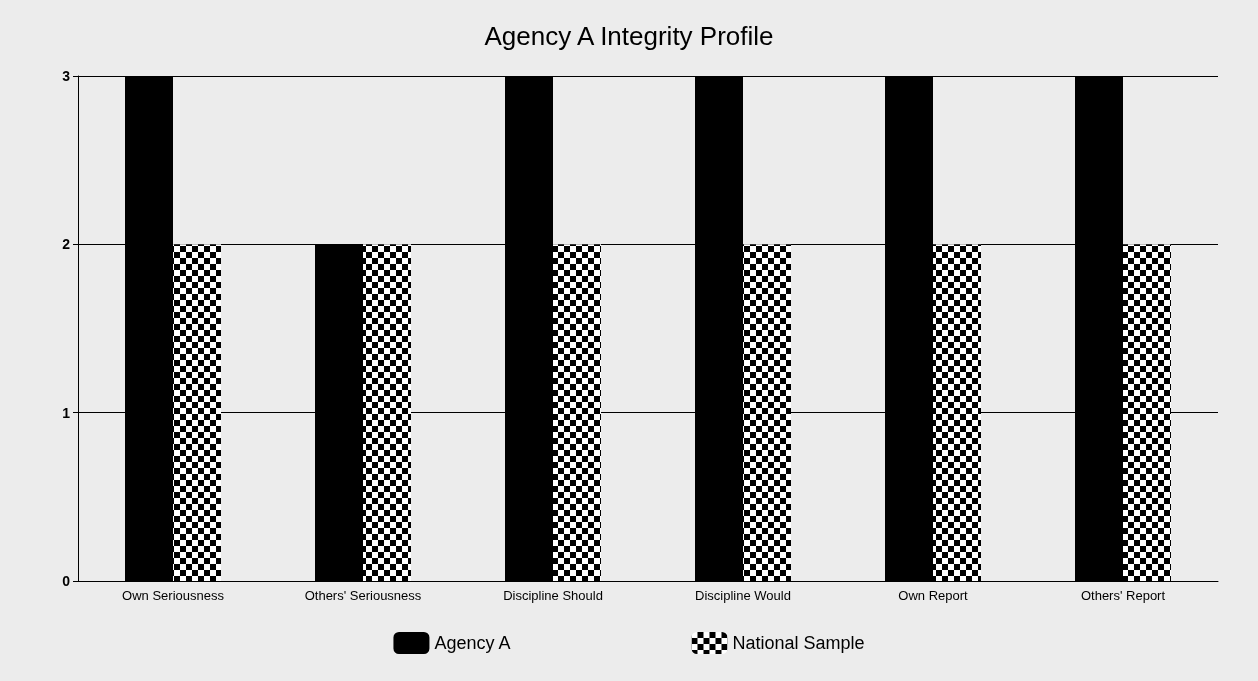 Image resolution: width=1258 pixels, height=681 pixels. I want to click on y-tick-label: 0, so click(66, 581).